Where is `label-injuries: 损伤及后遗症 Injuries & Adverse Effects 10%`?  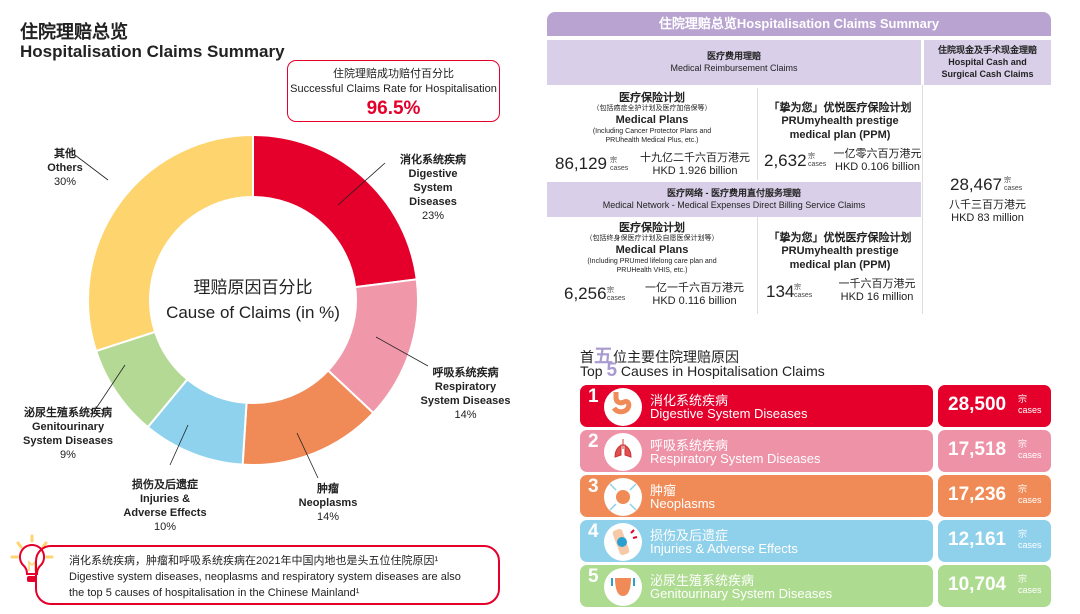 label-injuries: 损伤及后遗症 Injuries & Adverse Effects 10% is located at coordinates (165, 506).